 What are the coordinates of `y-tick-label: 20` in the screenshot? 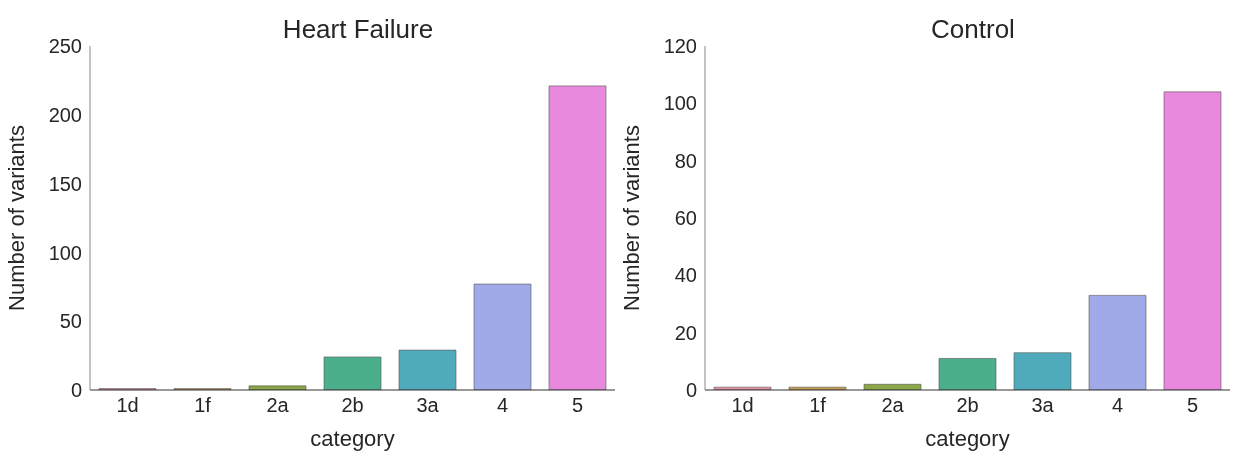 It's located at (685, 332).